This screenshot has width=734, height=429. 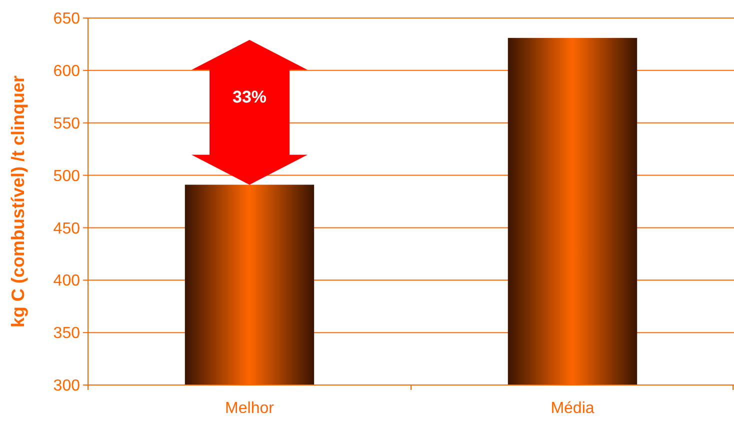 I want to click on x-tick-label: Melhor, so click(x=250, y=408).